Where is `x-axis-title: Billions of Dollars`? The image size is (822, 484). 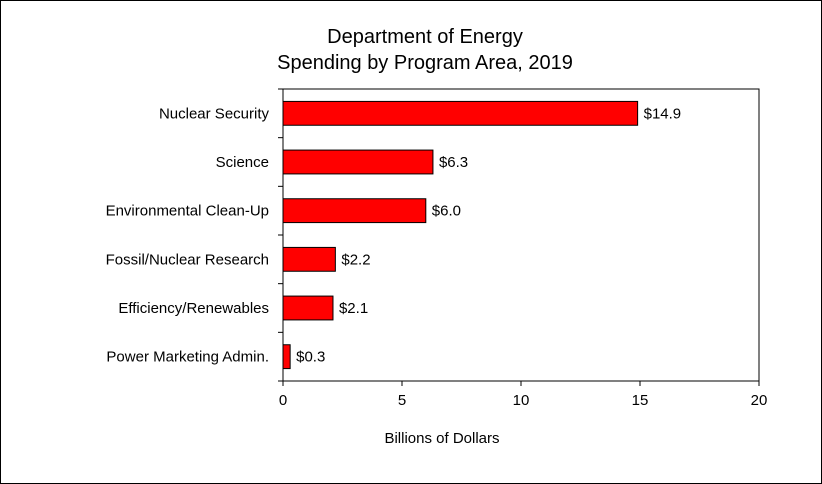 x-axis-title: Billions of Dollars is located at coordinates (441, 438).